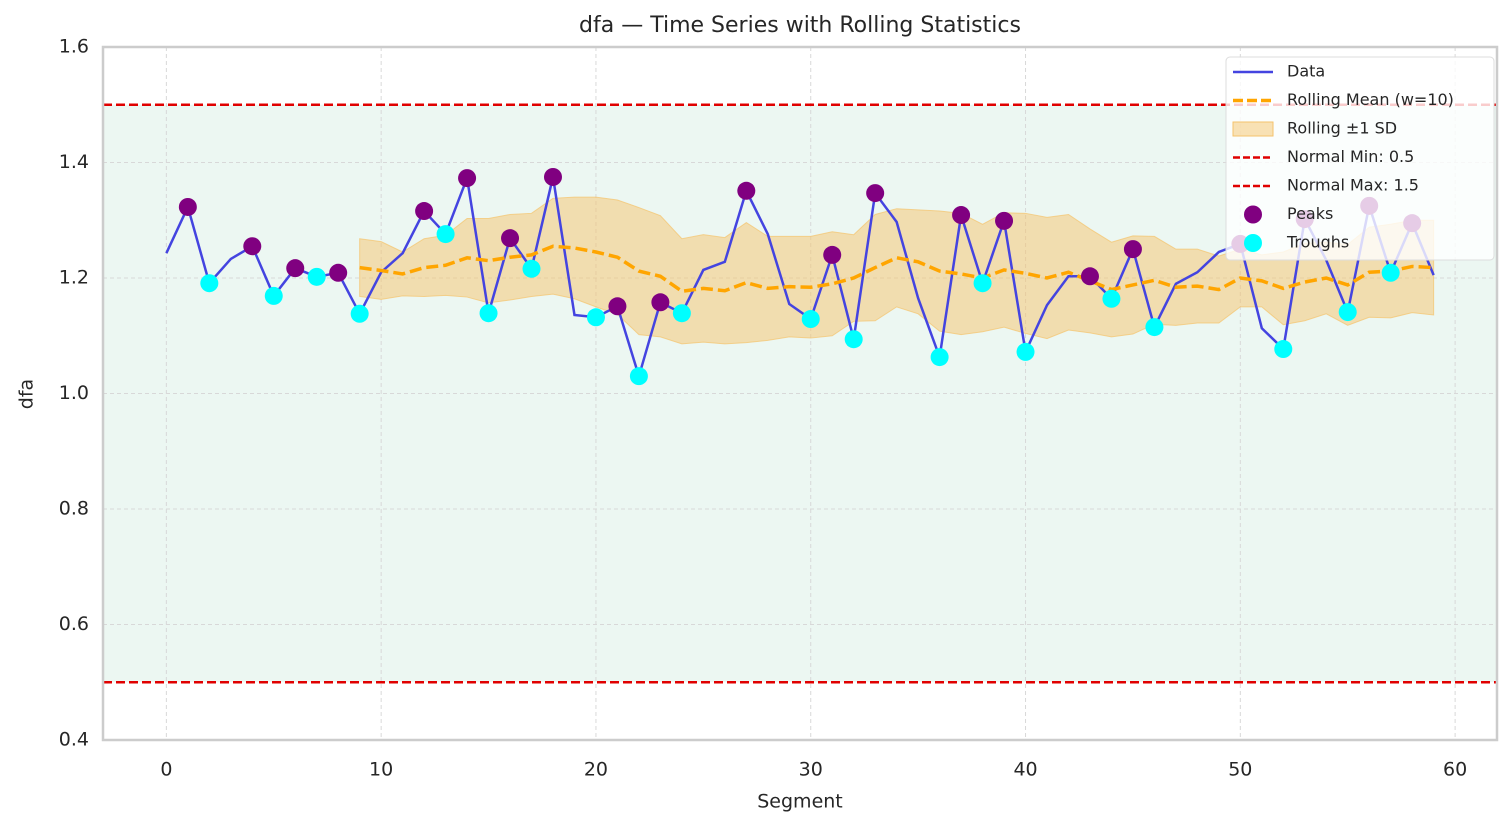  What do you see at coordinates (74, 47) in the screenshot?
I see `y-tick-label: 1.6` at bounding box center [74, 47].